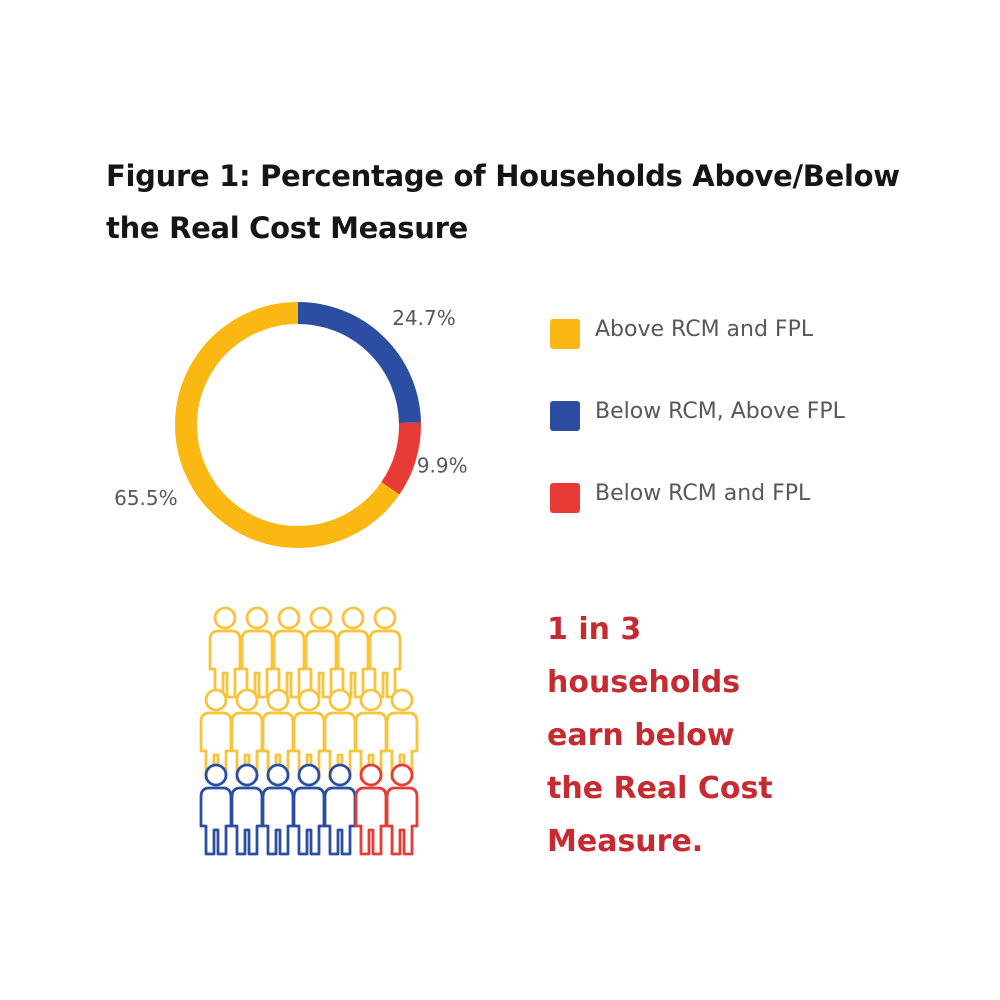 This screenshot has width=1000, height=1000. What do you see at coordinates (287, 425) in the screenshot?
I see `donut-slice-above-rcm-and-fpl` at bounding box center [287, 425].